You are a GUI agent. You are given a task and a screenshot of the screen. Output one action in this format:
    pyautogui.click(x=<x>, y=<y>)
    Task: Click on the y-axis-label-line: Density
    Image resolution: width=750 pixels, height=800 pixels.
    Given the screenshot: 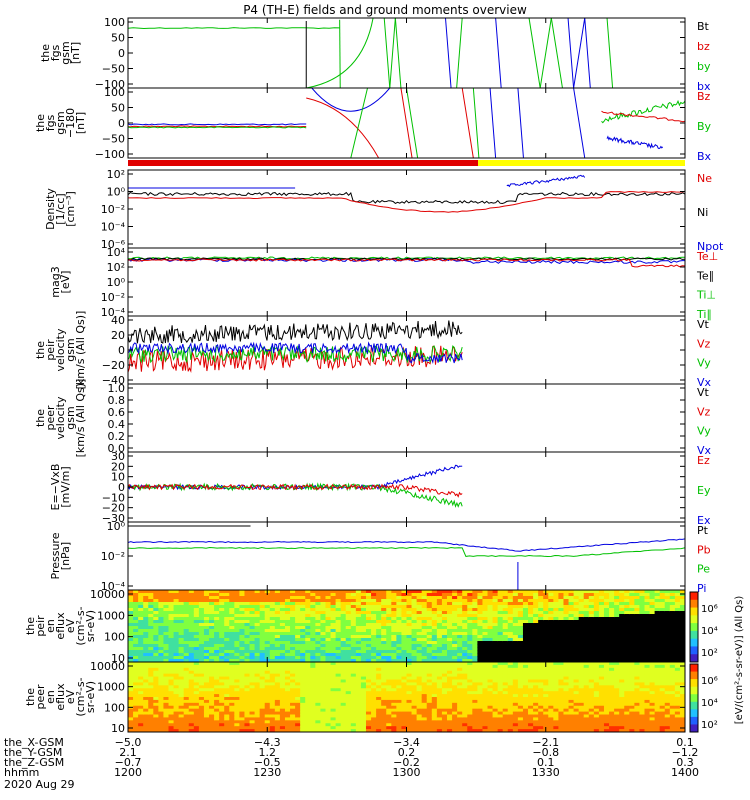 What is the action you would take?
    pyautogui.click(x=50, y=209)
    